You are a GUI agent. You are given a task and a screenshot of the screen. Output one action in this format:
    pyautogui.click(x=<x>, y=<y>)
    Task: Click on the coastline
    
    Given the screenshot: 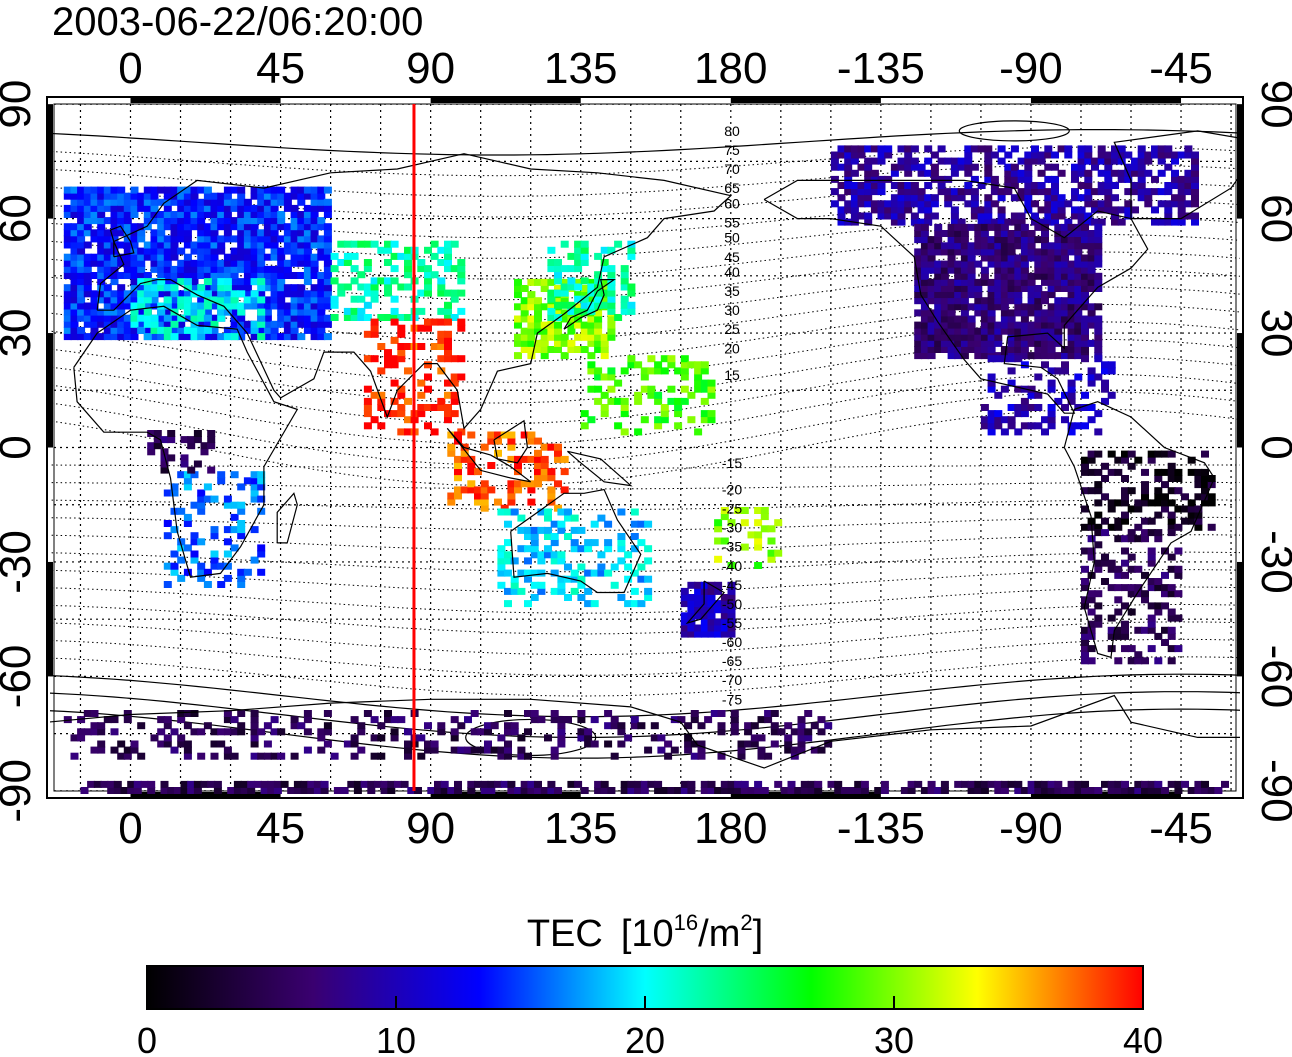 What is the action you would take?
    pyautogui.click(x=956, y=296)
    